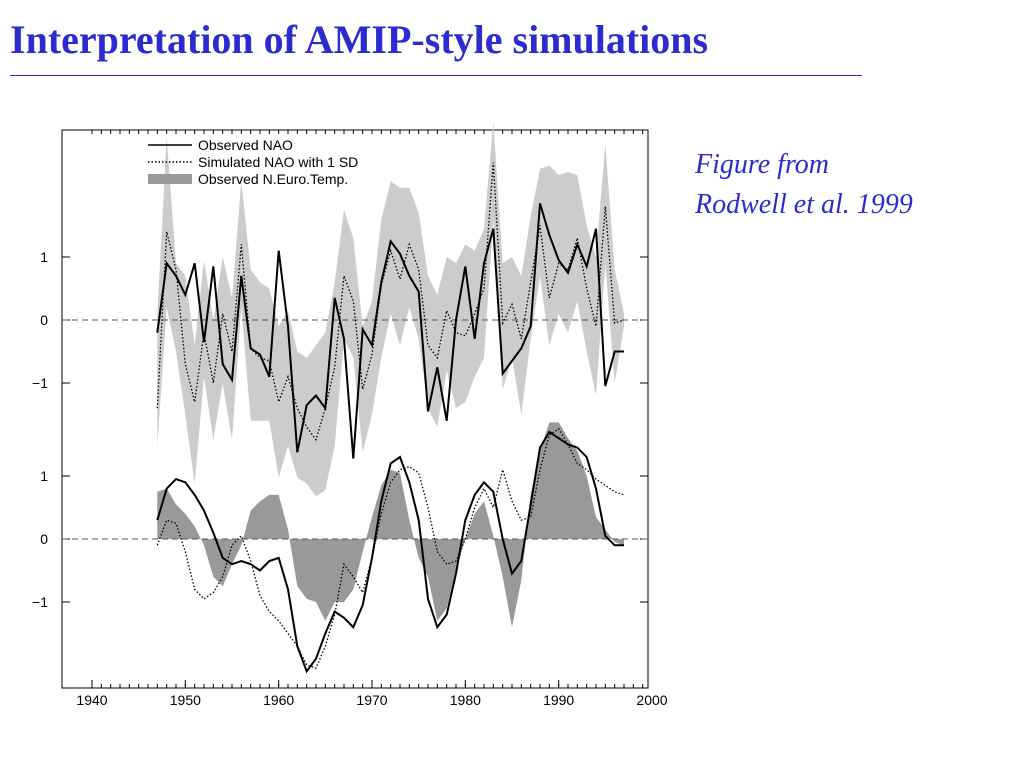 The height and width of the screenshot is (768, 1024). I want to click on legend-label: Observed NAO, so click(245, 145).